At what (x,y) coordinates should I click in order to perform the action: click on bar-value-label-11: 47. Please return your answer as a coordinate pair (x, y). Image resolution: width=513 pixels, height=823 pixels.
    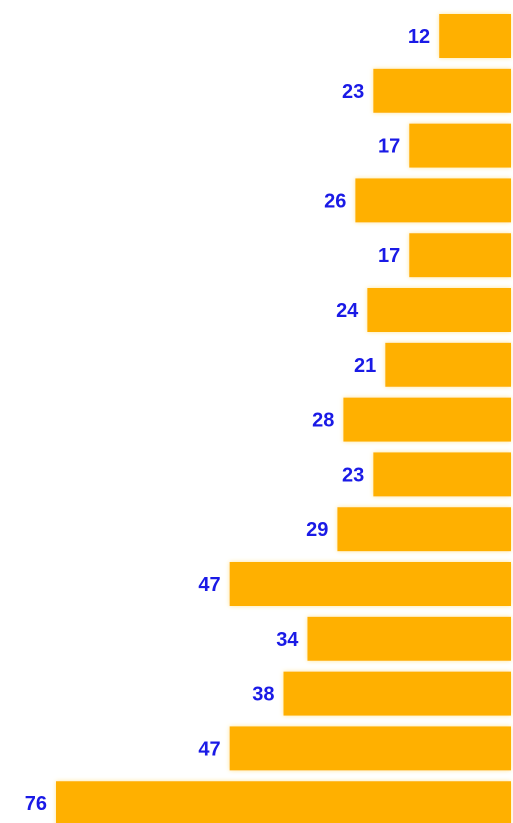
    Looking at the image, I should click on (209, 585).